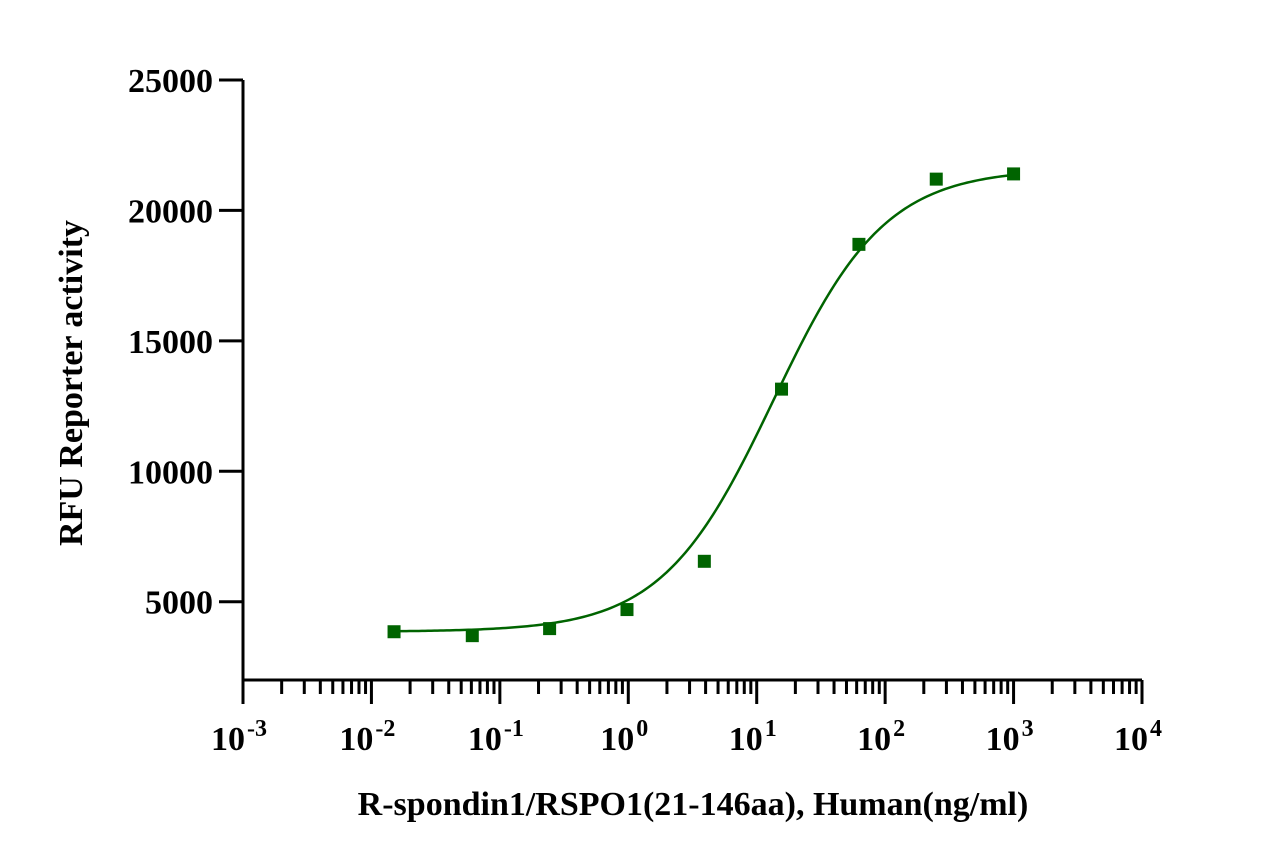  Describe the element at coordinates (179, 603) in the screenshot. I see `y-tick-label: 5000` at that location.